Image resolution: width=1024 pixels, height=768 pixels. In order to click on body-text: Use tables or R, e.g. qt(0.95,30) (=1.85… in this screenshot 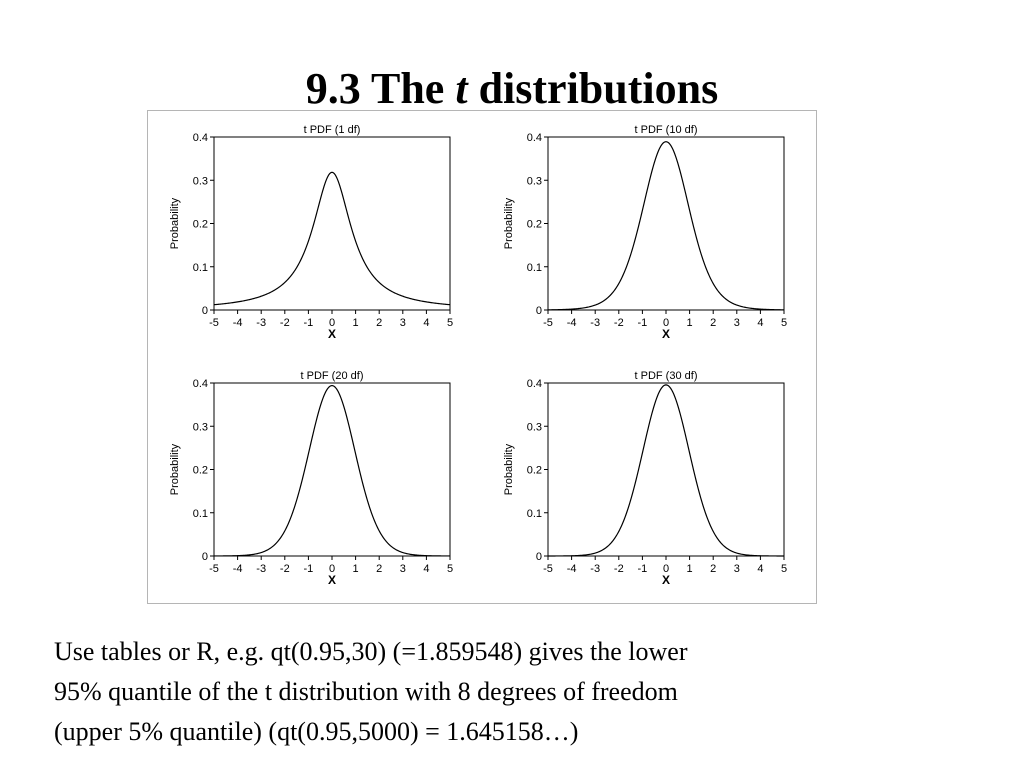, I will do `click(504, 692)`.